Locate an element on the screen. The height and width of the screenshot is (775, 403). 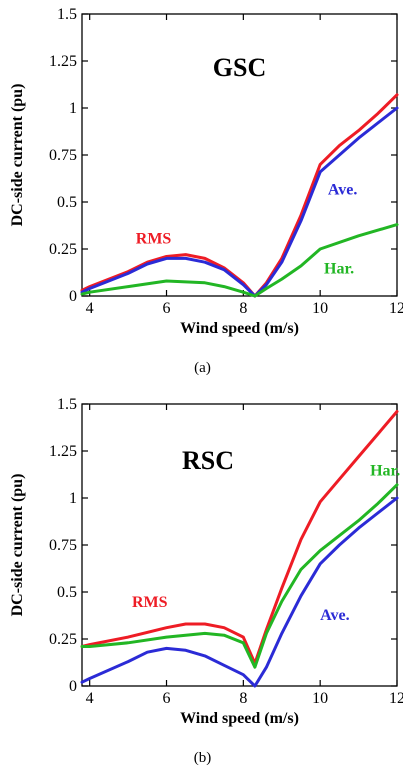
panel-caption: (a) is located at coordinates (202, 368).